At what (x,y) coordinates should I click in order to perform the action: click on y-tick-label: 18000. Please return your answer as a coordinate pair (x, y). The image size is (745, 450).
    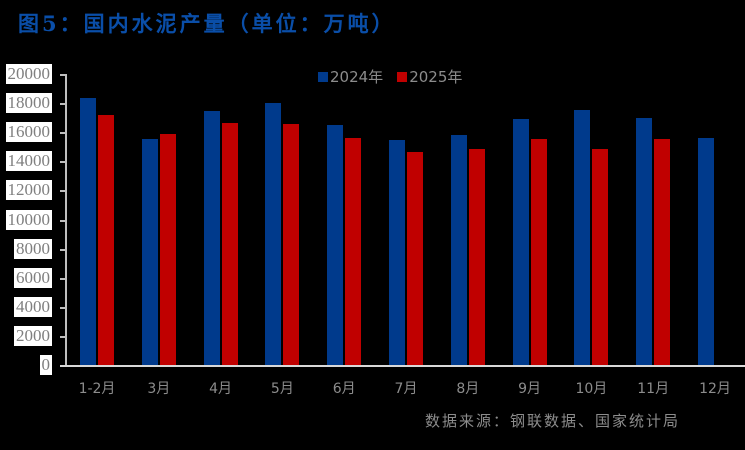
    Looking at the image, I should click on (28, 103).